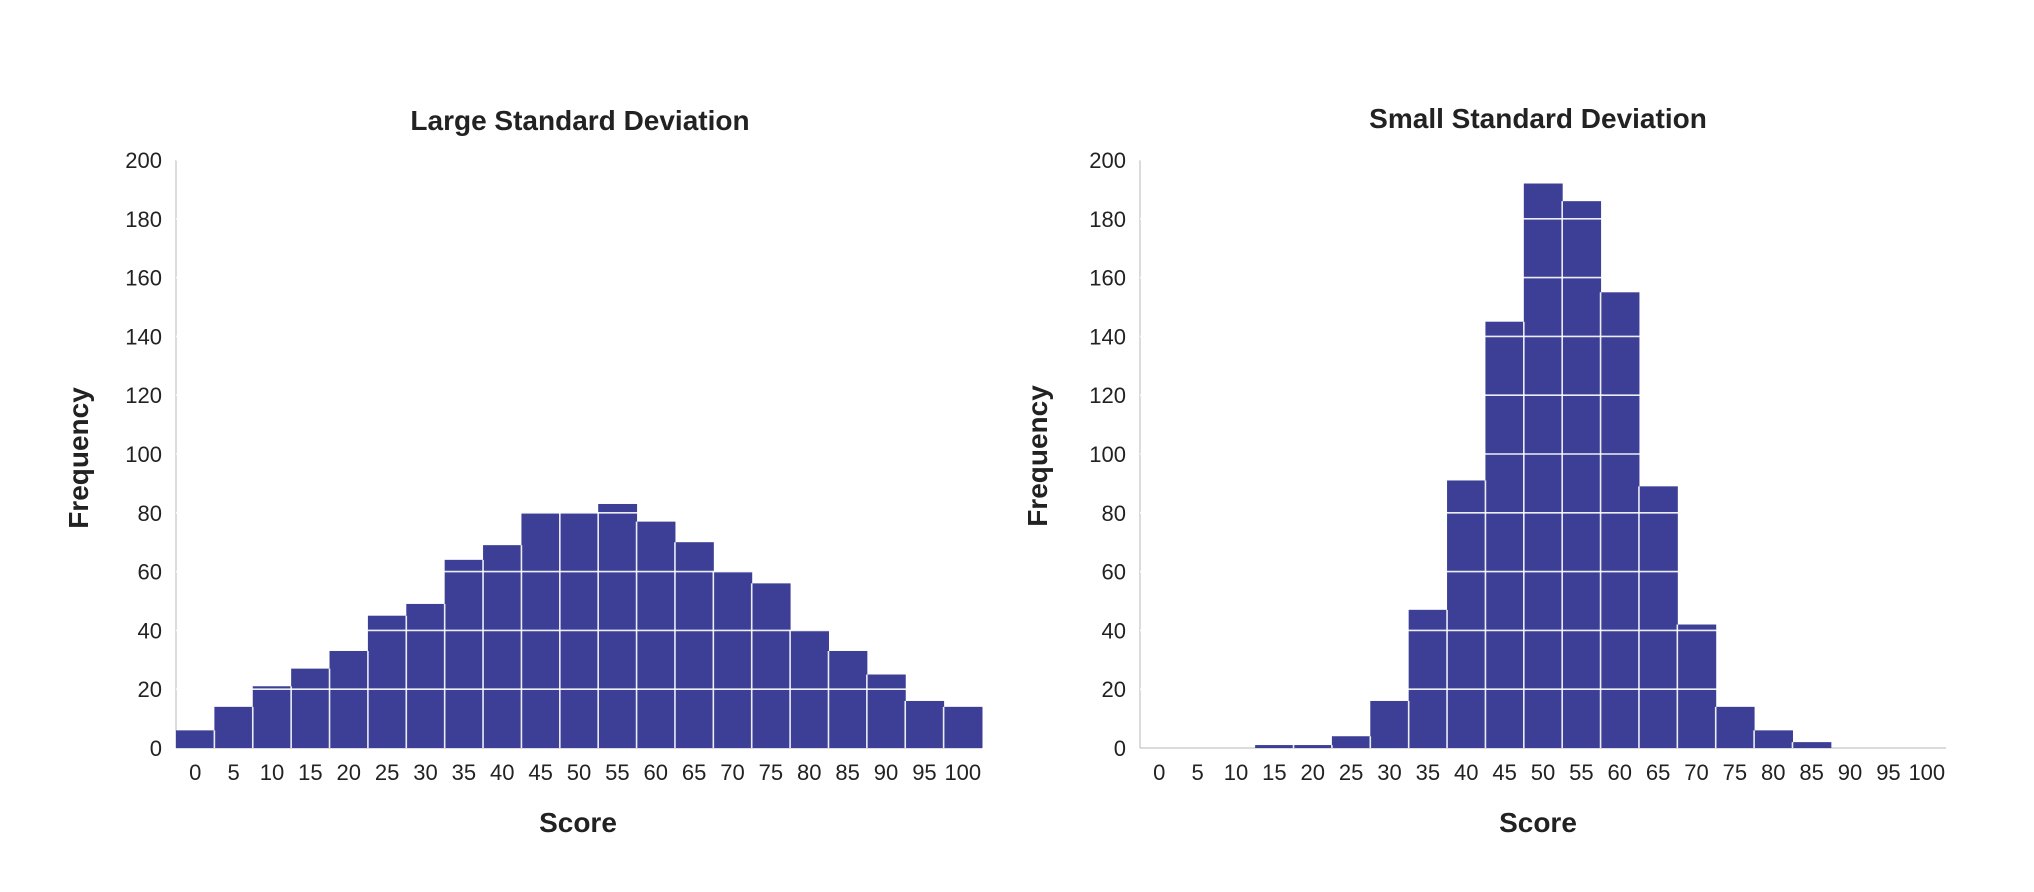  I want to click on x-tick-label: 95, so click(1888, 772).